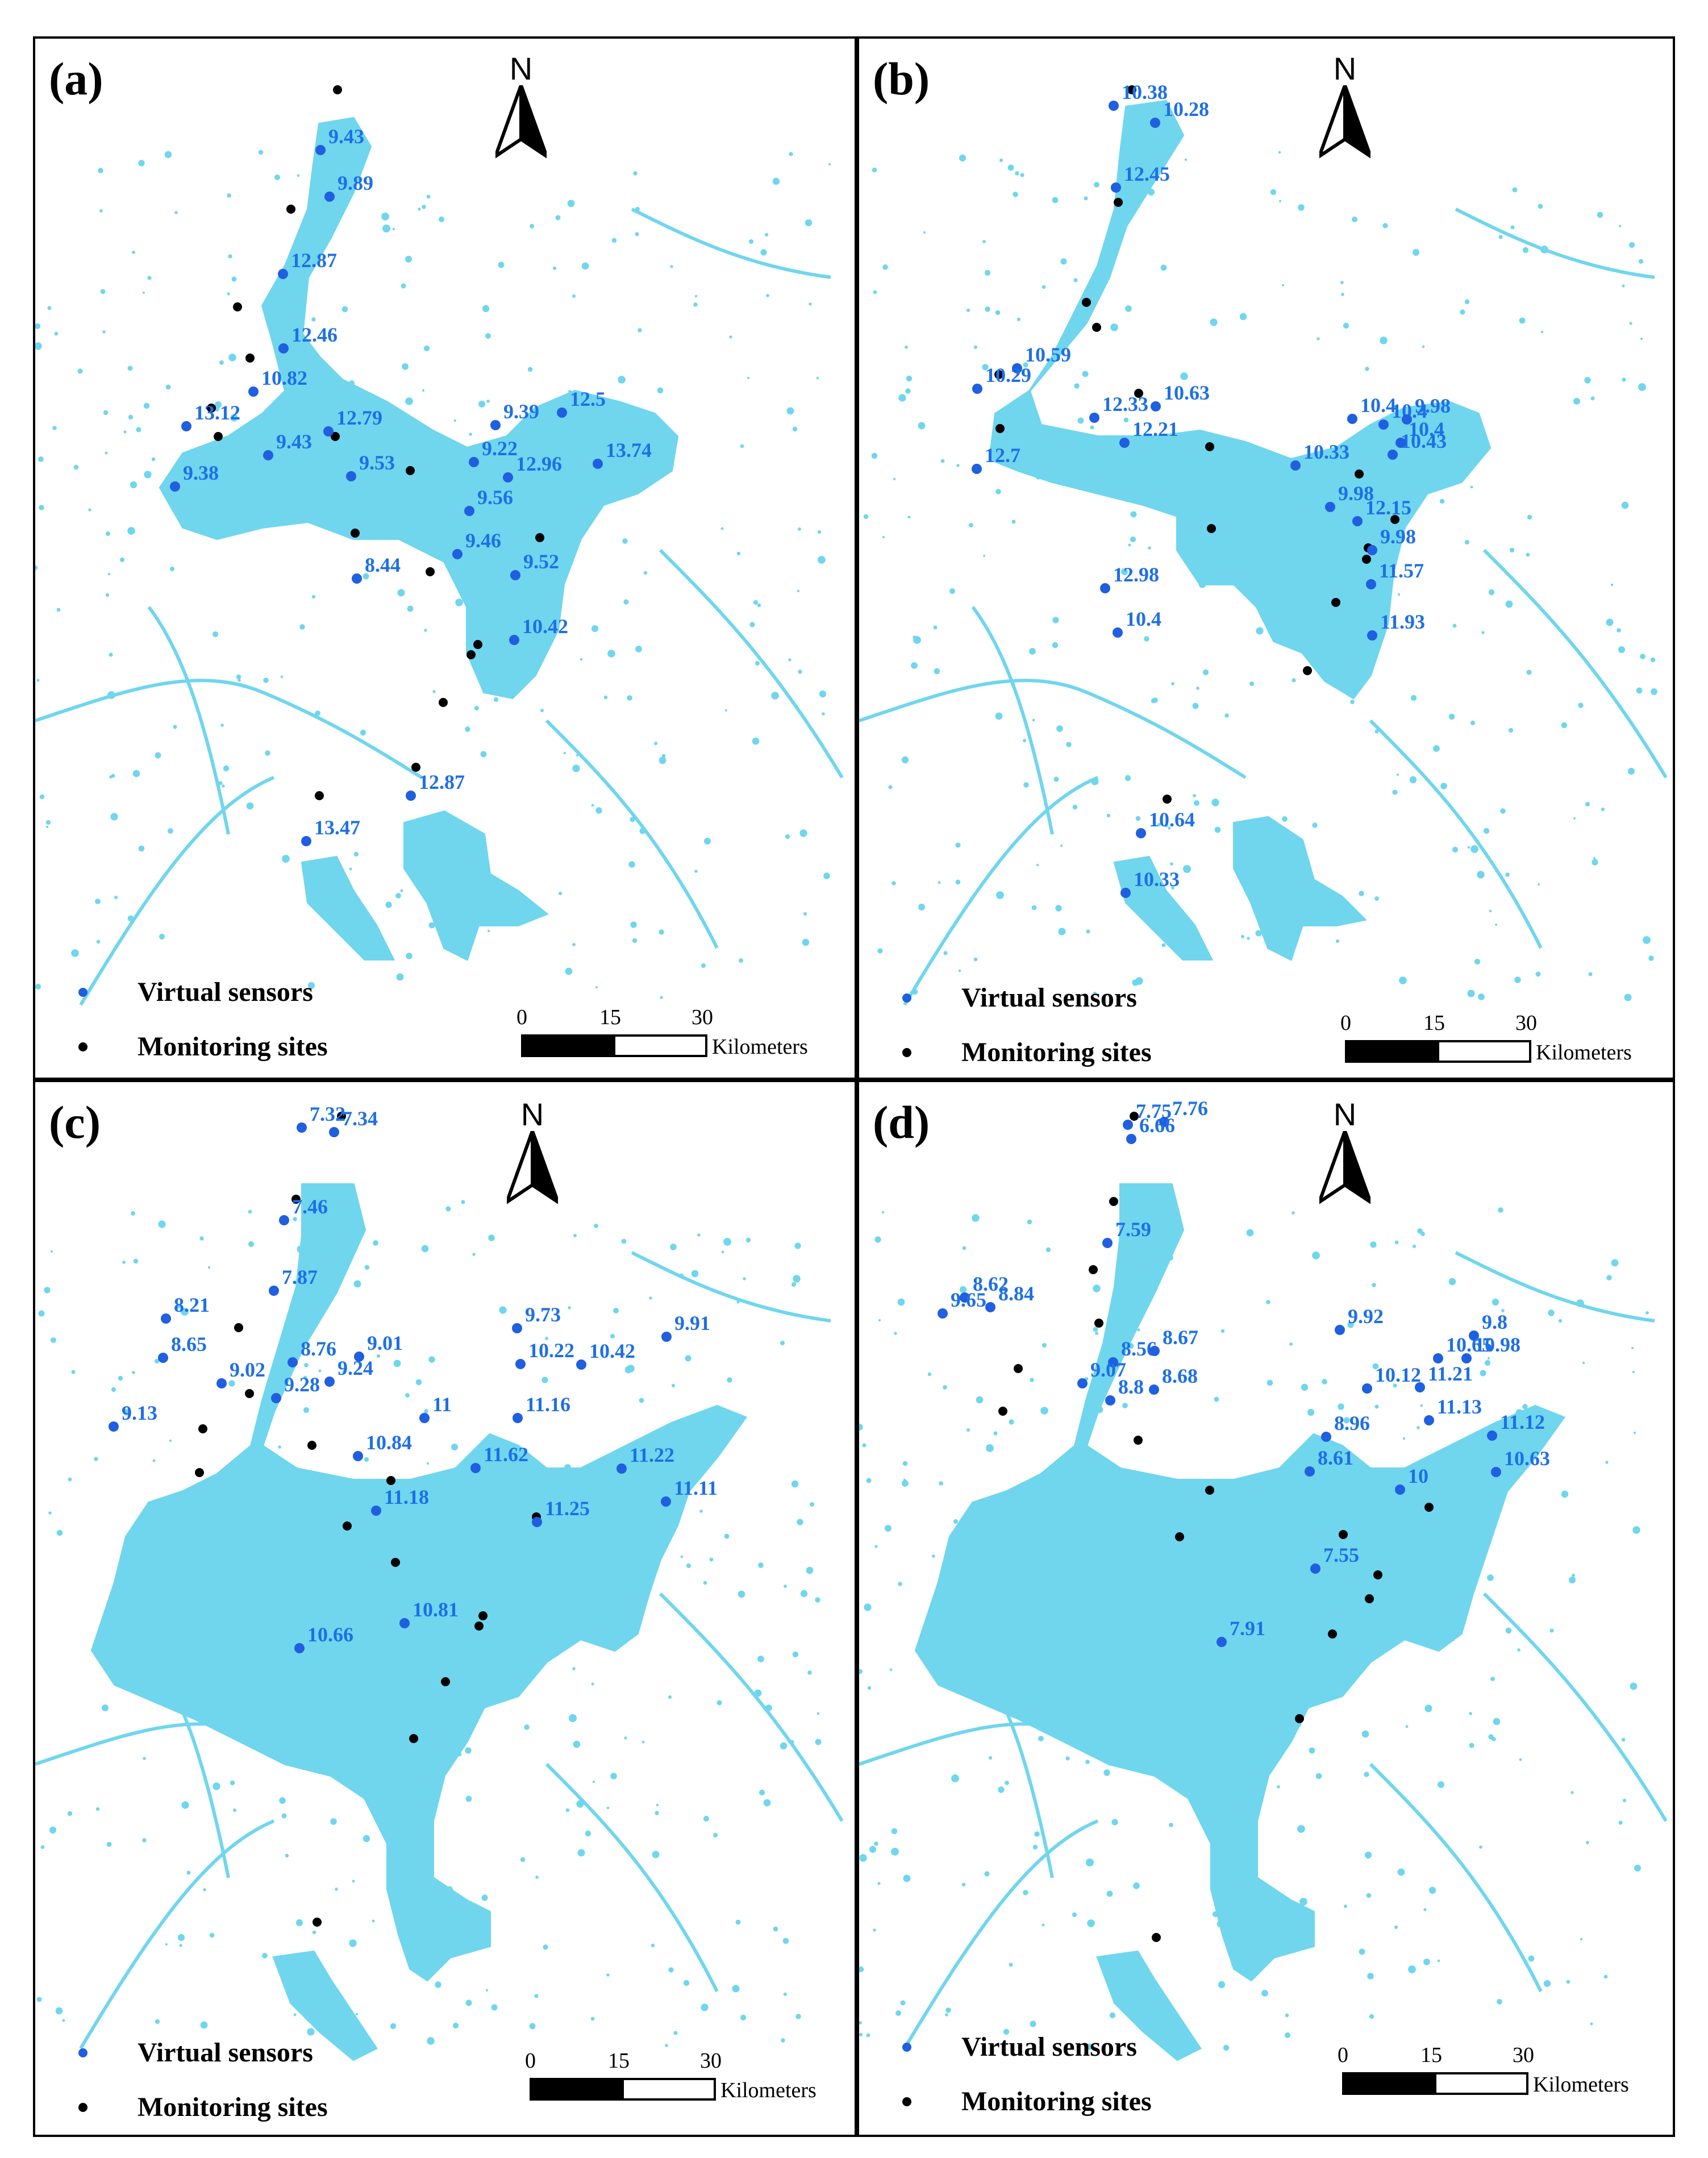  I want to click on sensor-value-label: 8.96, so click(1352, 1423).